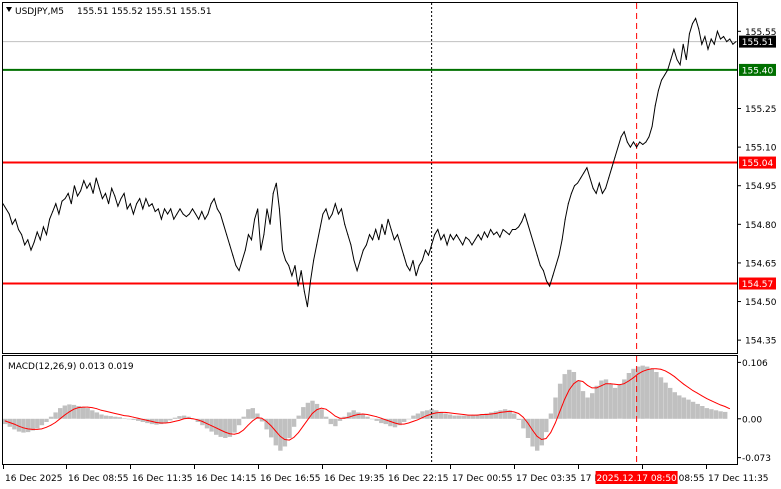 The height and width of the screenshot is (489, 781). What do you see at coordinates (761, 264) in the screenshot?
I see `price-tick-label: 154.65` at bounding box center [761, 264].